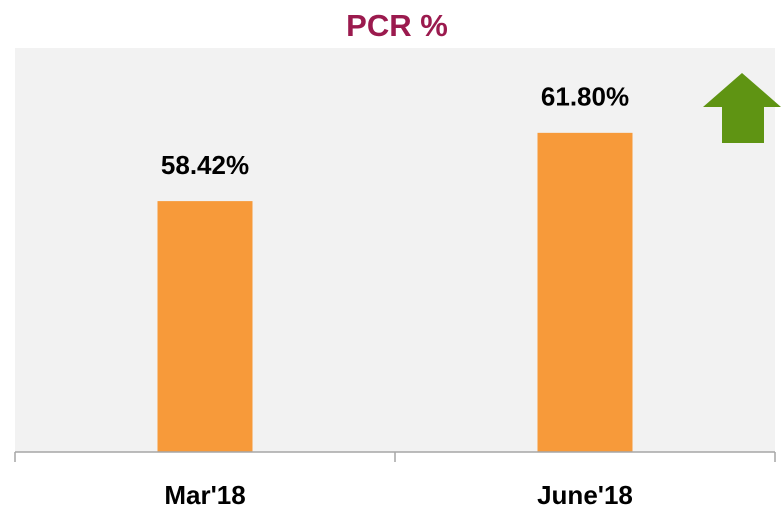  What do you see at coordinates (205, 165) in the screenshot?
I see `data-label: 58.42%` at bounding box center [205, 165].